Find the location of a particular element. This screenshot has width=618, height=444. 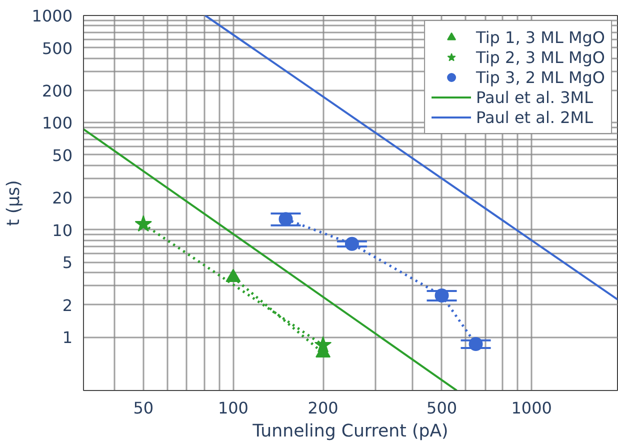

legend-label: Tip 3, 2 ML MgO is located at coordinates (540, 77).